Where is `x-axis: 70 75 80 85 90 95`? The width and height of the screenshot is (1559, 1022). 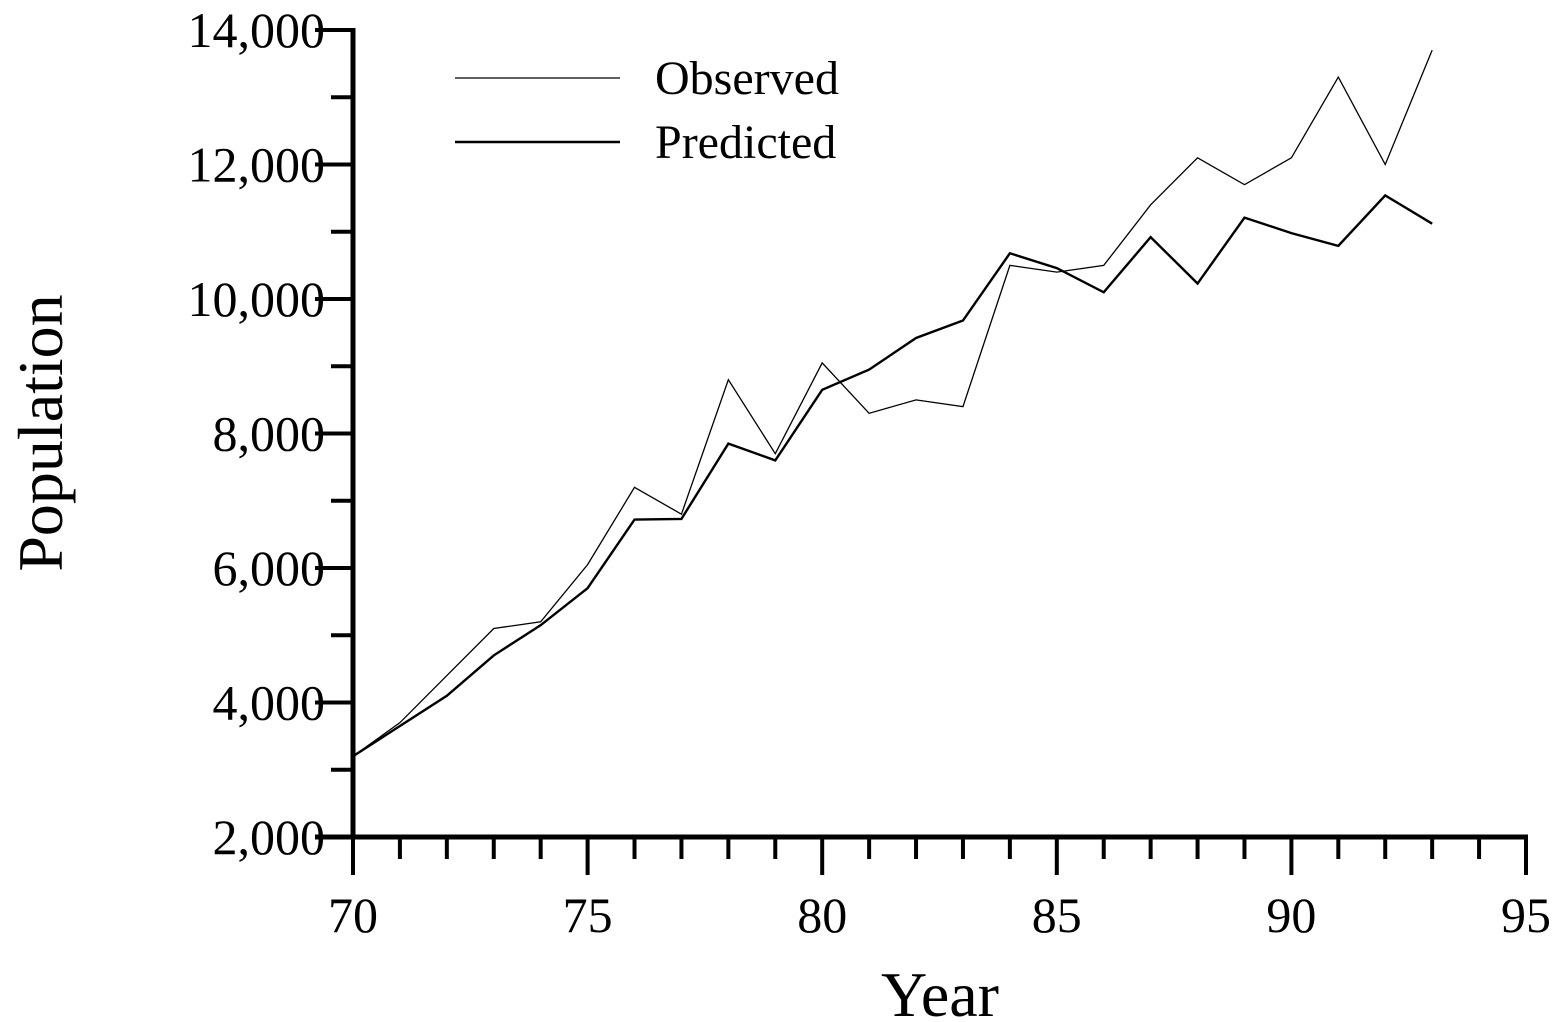 x-axis: 70 75 80 85 90 95 is located at coordinates (933, 888).